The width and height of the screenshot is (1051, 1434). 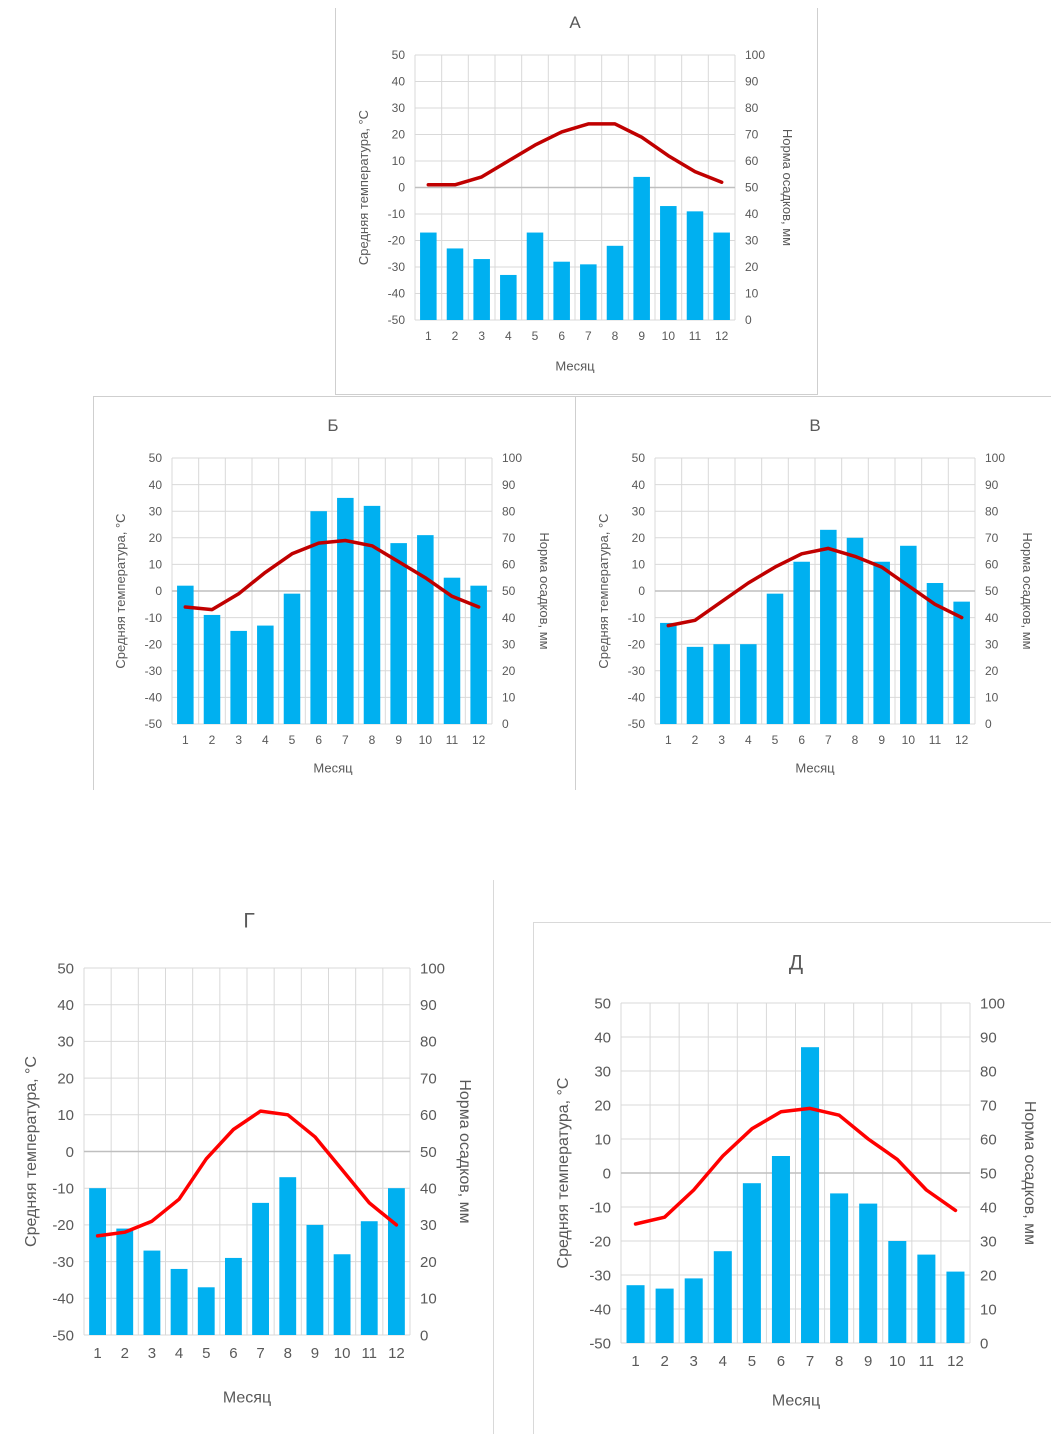 What do you see at coordinates (1029, 1173) in the screenshot?
I see `y2-axis-label: Норма осадков, мм` at bounding box center [1029, 1173].